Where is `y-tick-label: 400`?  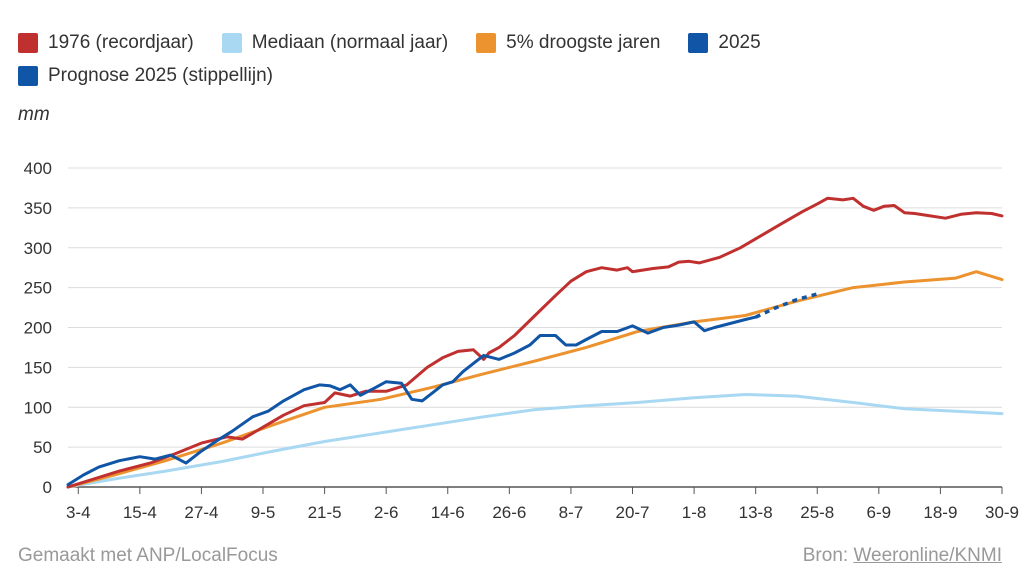 y-tick-label: 400 is located at coordinates (38, 168).